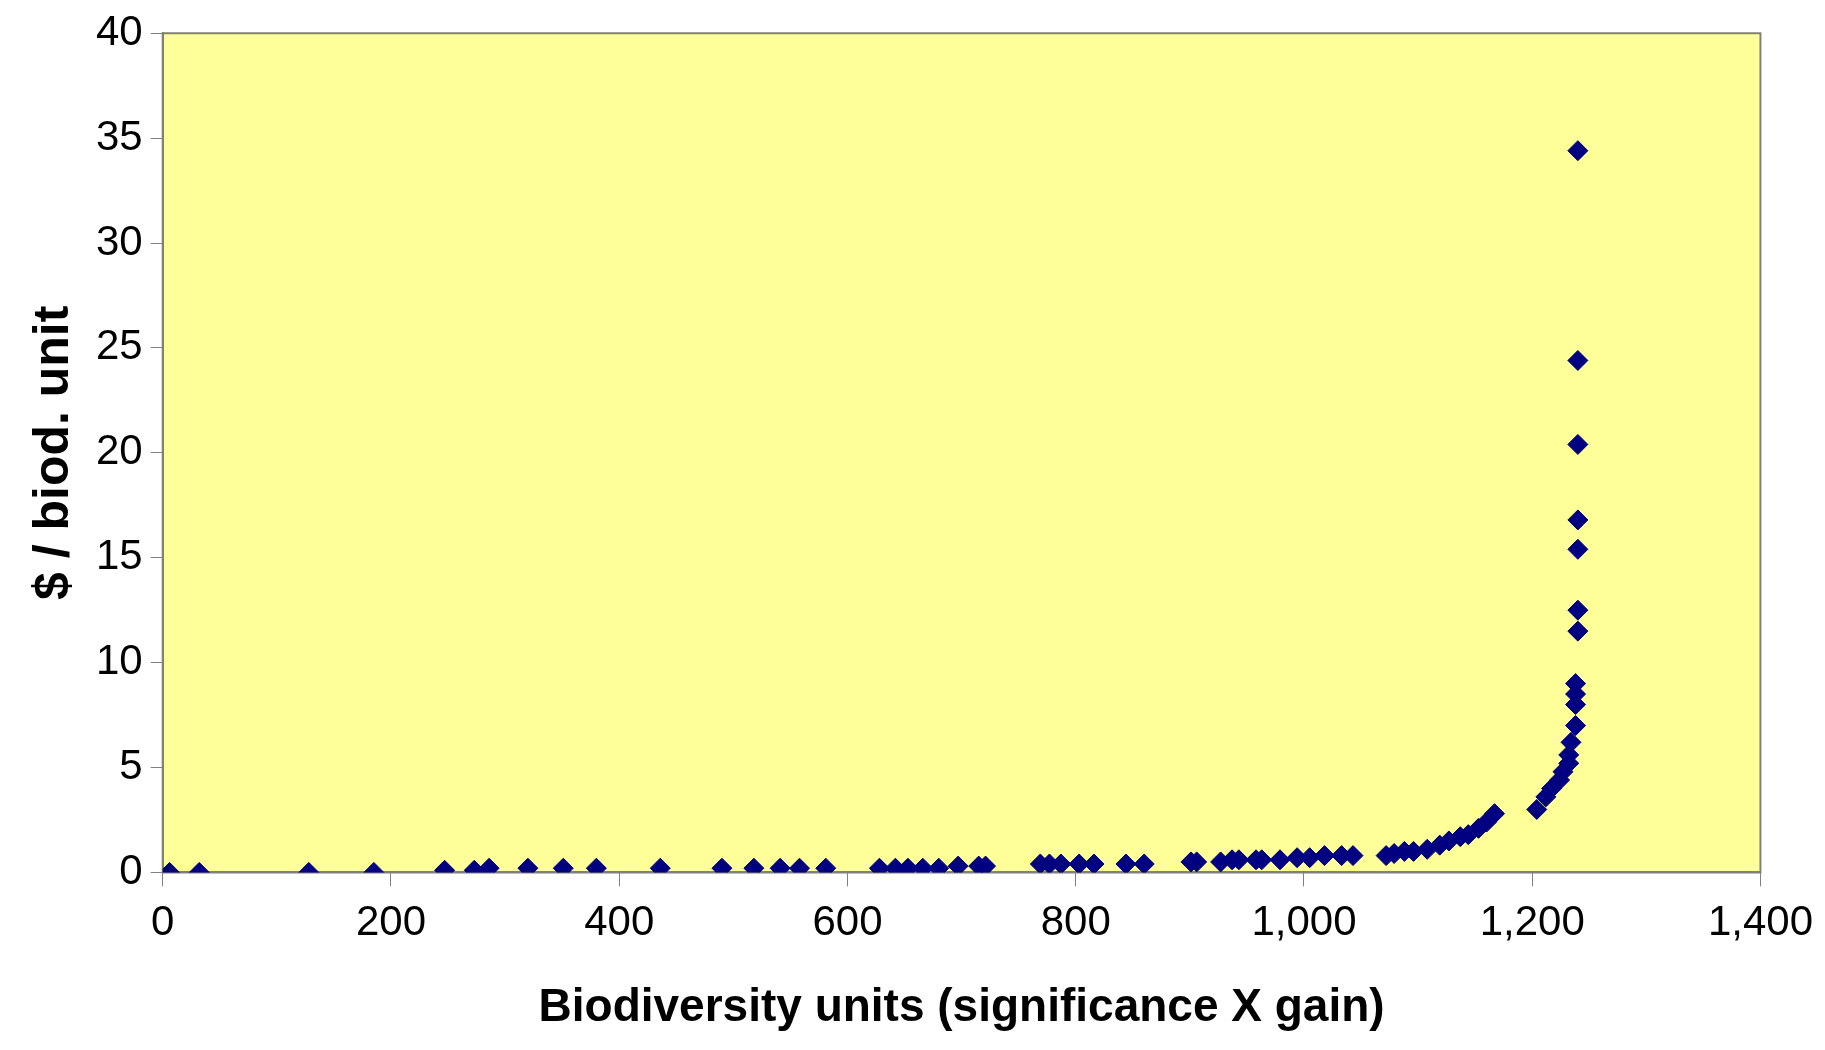 The width and height of the screenshot is (1825, 1050). I want to click on y-tick-label: 0, so click(131, 869).